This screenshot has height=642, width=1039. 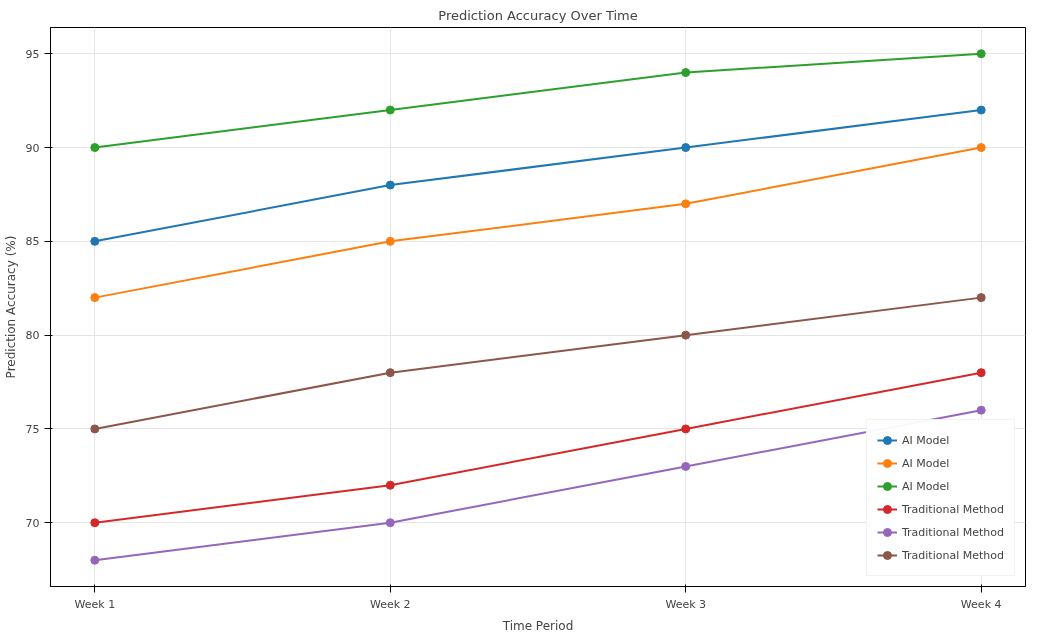 What do you see at coordinates (981, 604) in the screenshot?
I see `x-tick-label: Week 4` at bounding box center [981, 604].